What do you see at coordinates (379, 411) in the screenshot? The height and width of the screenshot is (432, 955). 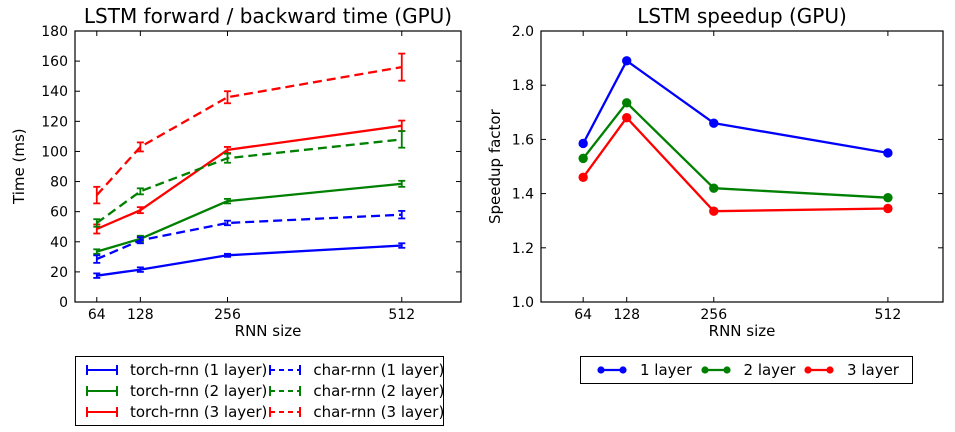 I see `legend-label: char-rnn (3 layer)` at bounding box center [379, 411].